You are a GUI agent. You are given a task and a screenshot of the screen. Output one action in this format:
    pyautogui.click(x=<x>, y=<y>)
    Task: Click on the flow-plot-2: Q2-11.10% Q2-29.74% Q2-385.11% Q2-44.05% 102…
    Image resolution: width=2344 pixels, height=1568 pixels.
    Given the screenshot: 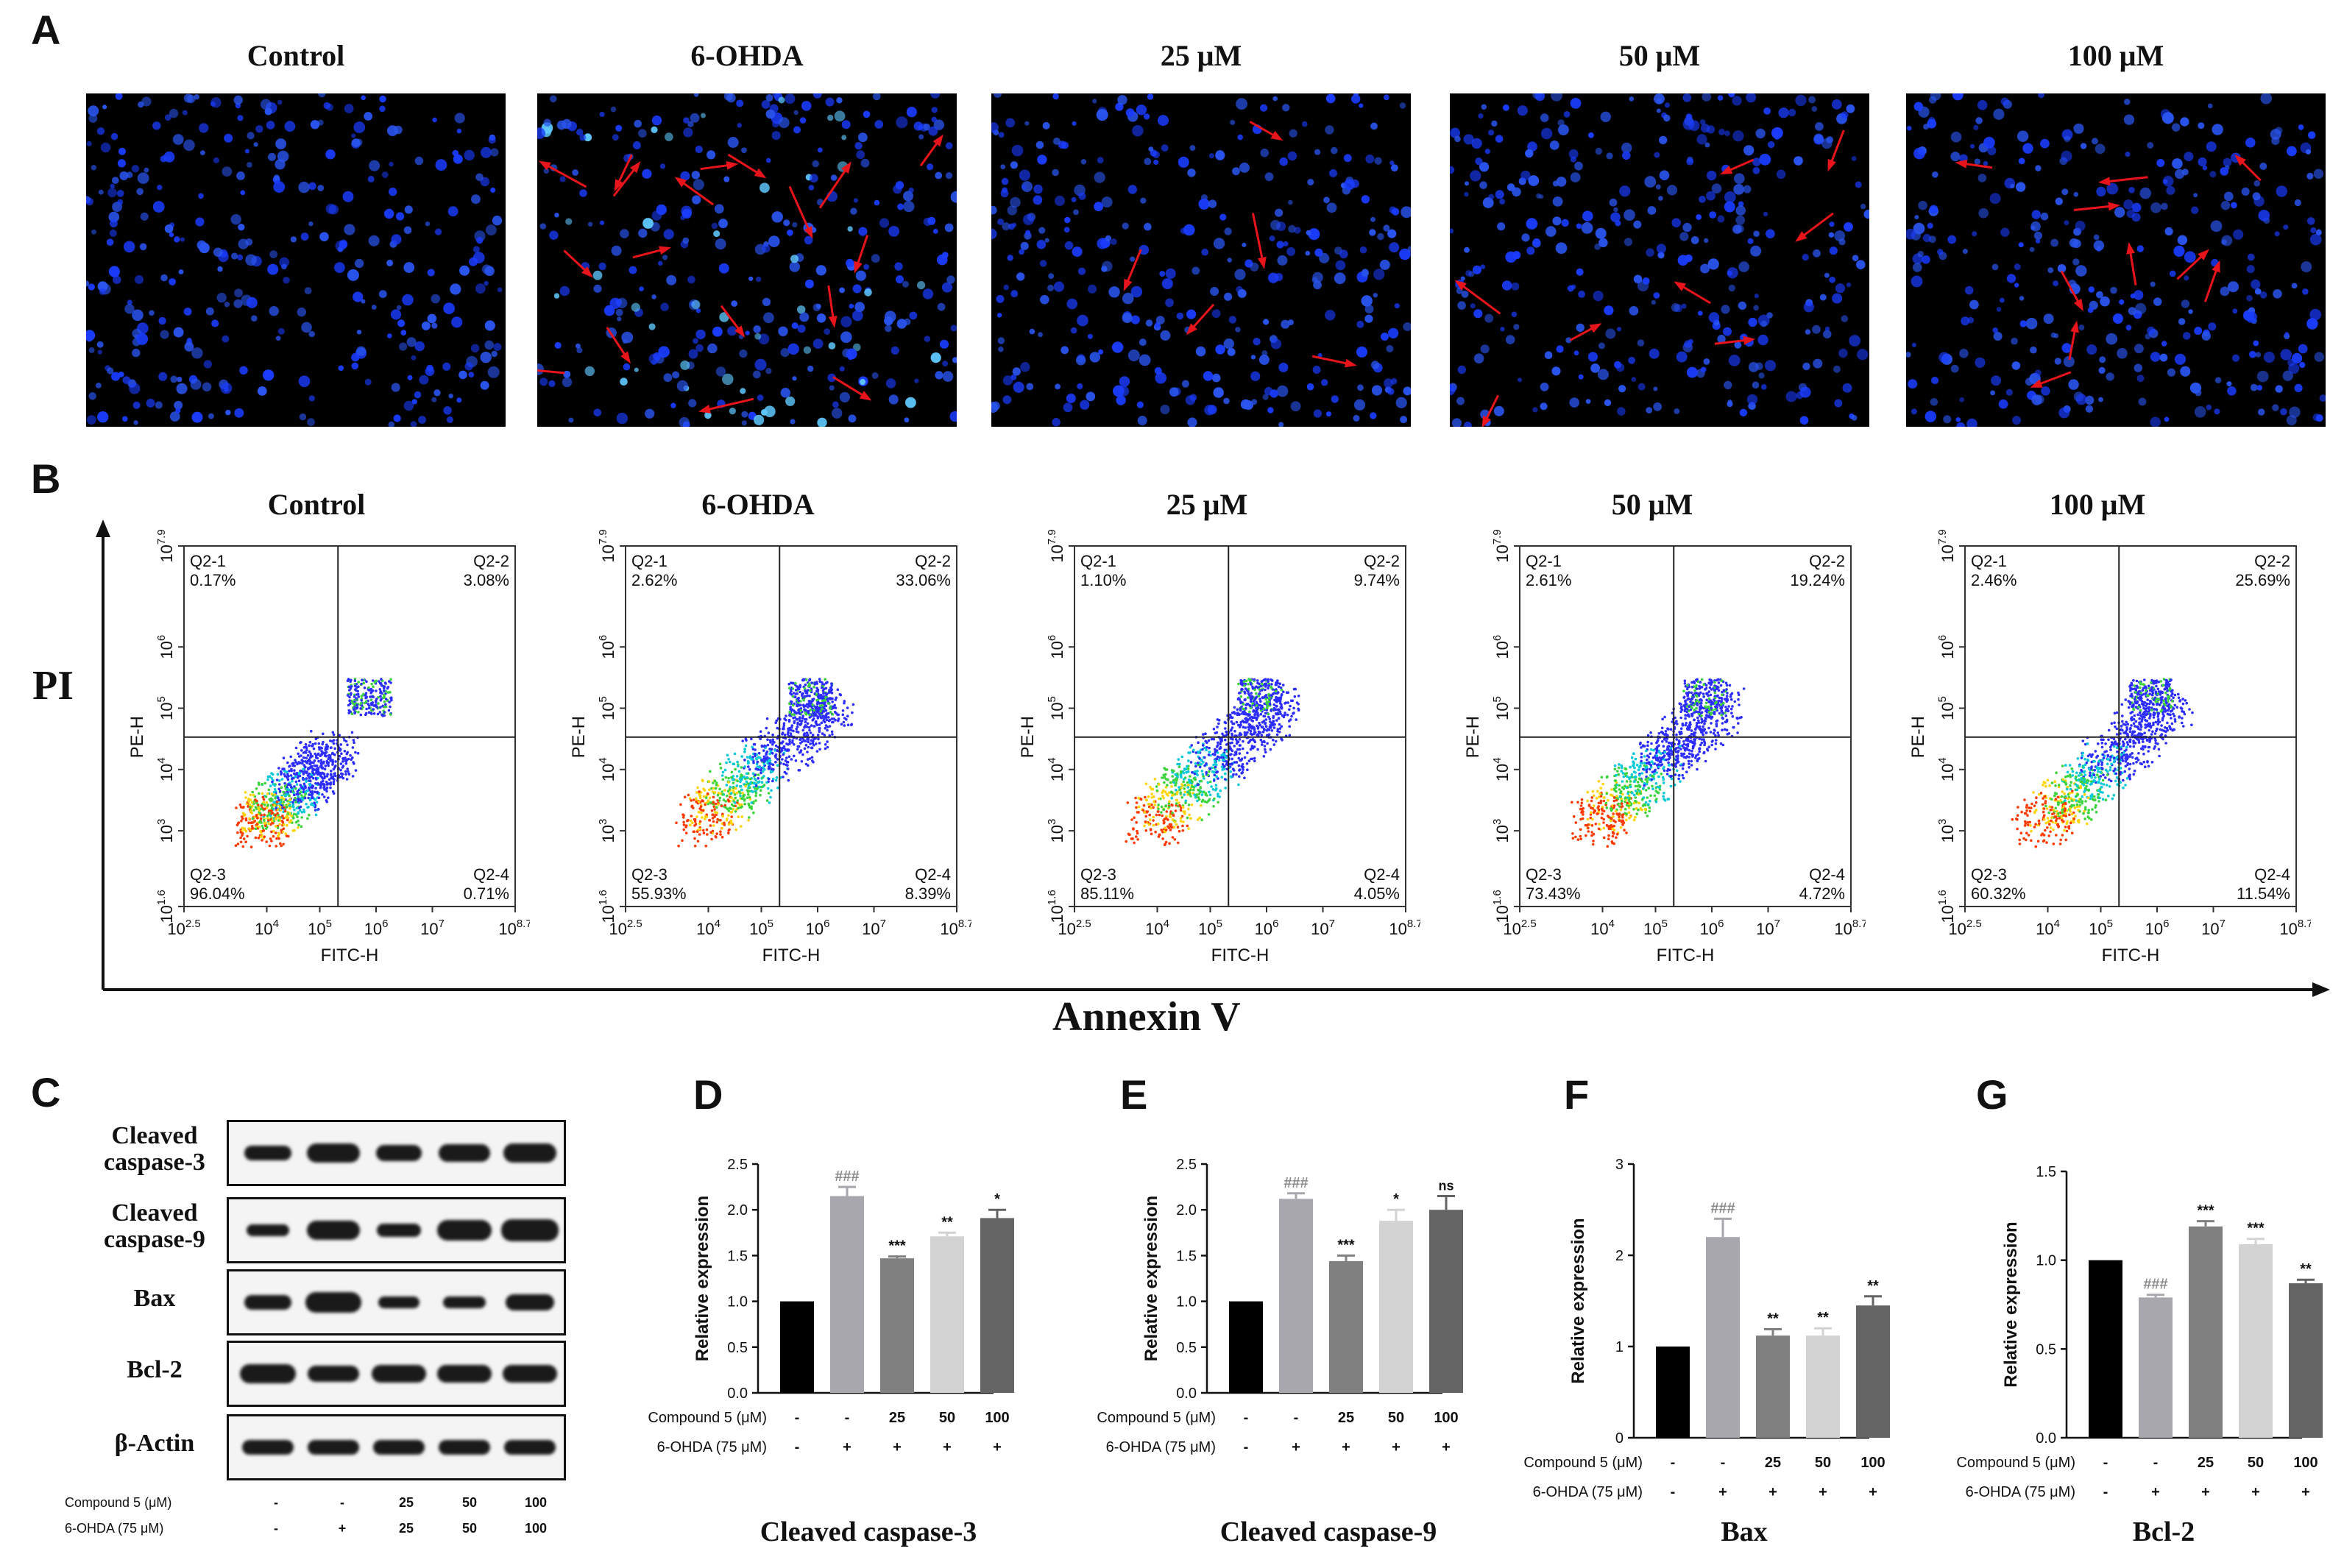 What is the action you would take?
    pyautogui.click(x=1219, y=747)
    